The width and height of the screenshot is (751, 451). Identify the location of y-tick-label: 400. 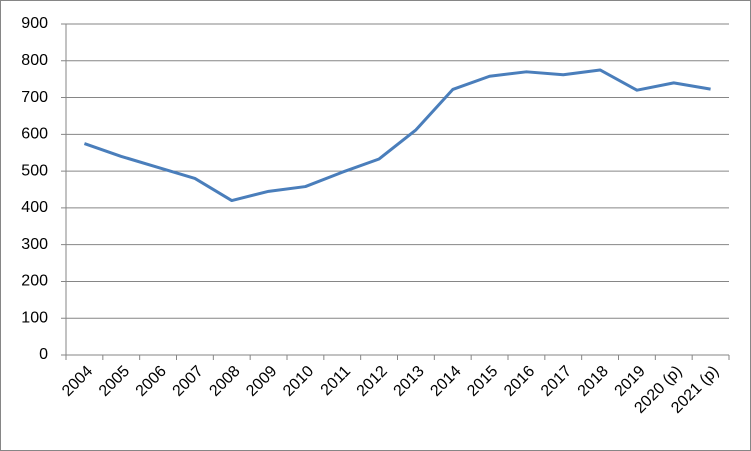
(34, 207).